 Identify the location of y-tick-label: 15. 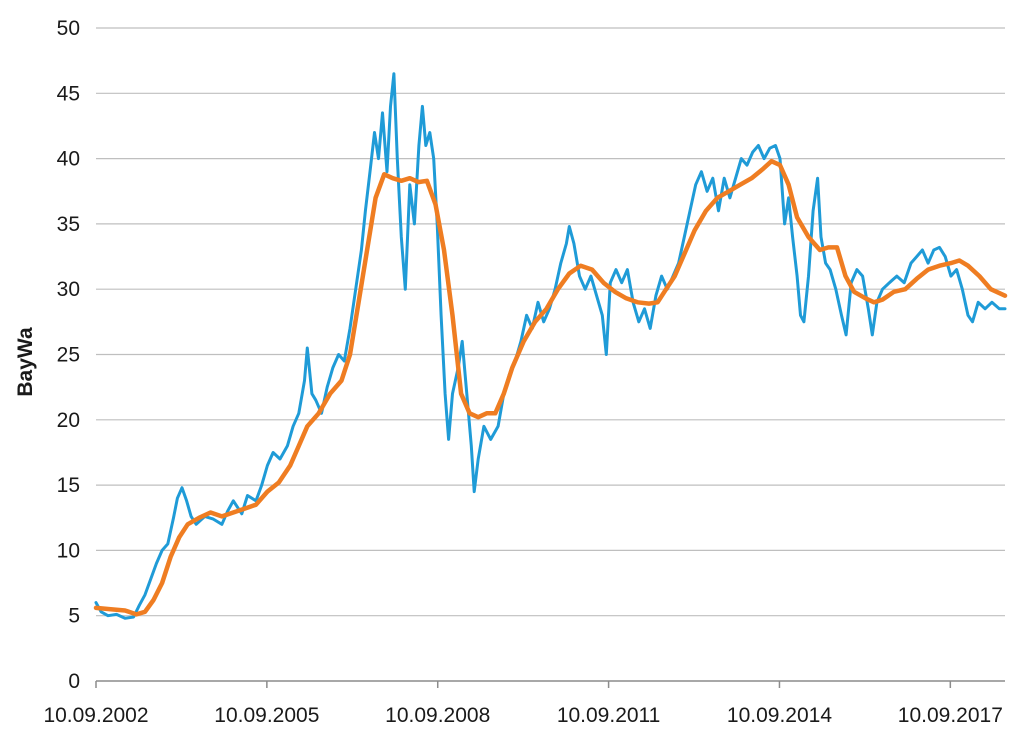
(68, 485).